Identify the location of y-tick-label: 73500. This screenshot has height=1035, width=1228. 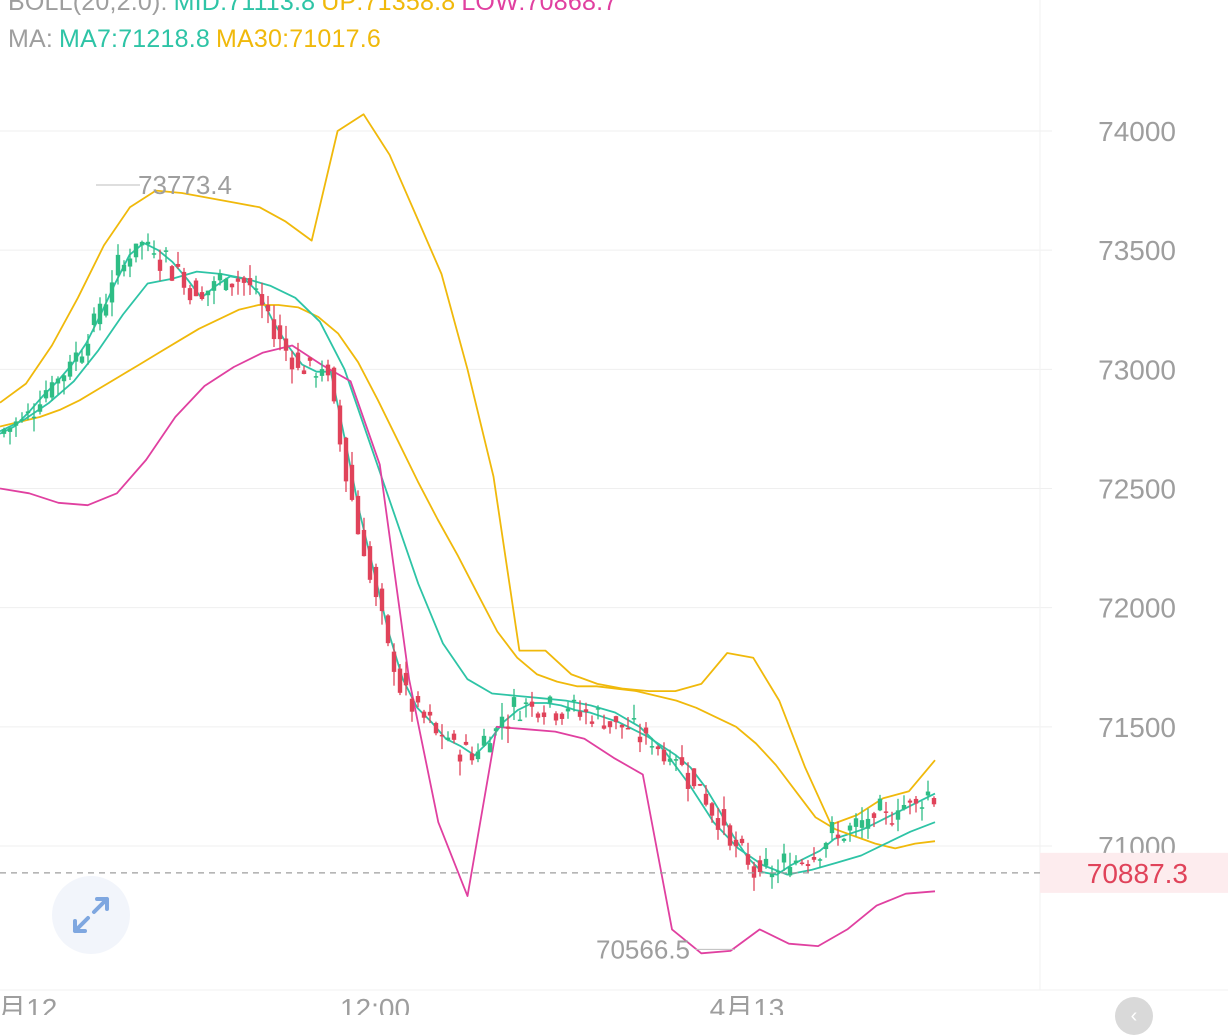
(1137, 250).